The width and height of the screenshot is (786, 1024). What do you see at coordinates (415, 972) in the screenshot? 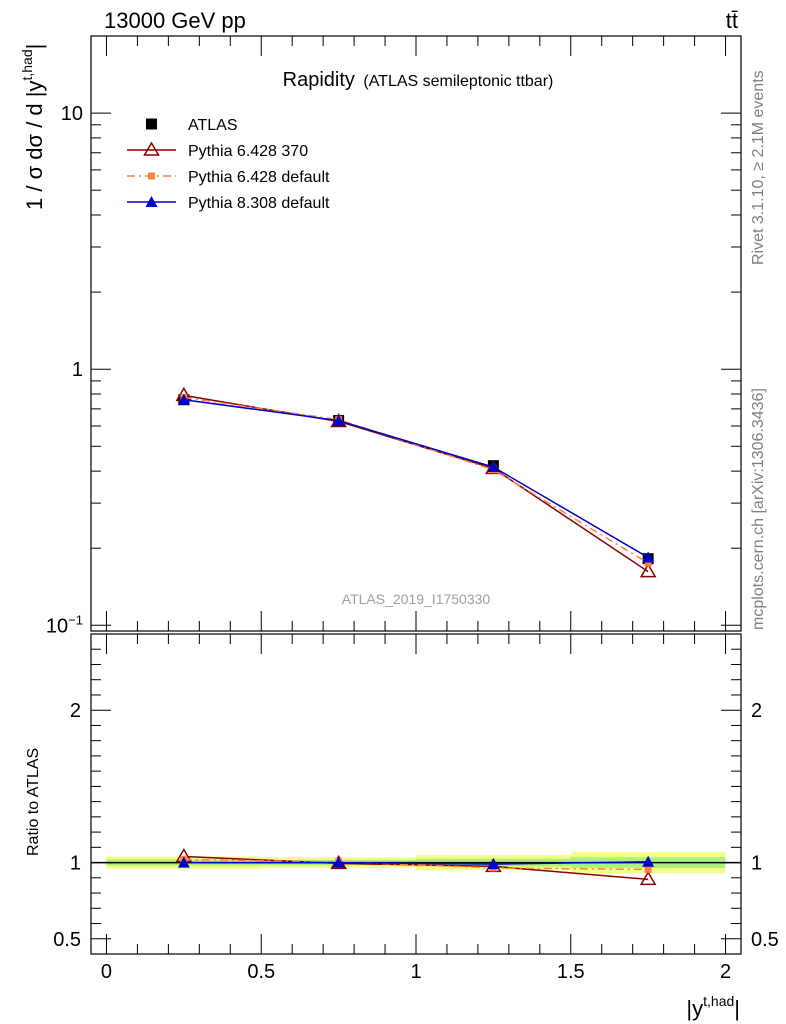
I see `xtick-label: 1` at bounding box center [415, 972].